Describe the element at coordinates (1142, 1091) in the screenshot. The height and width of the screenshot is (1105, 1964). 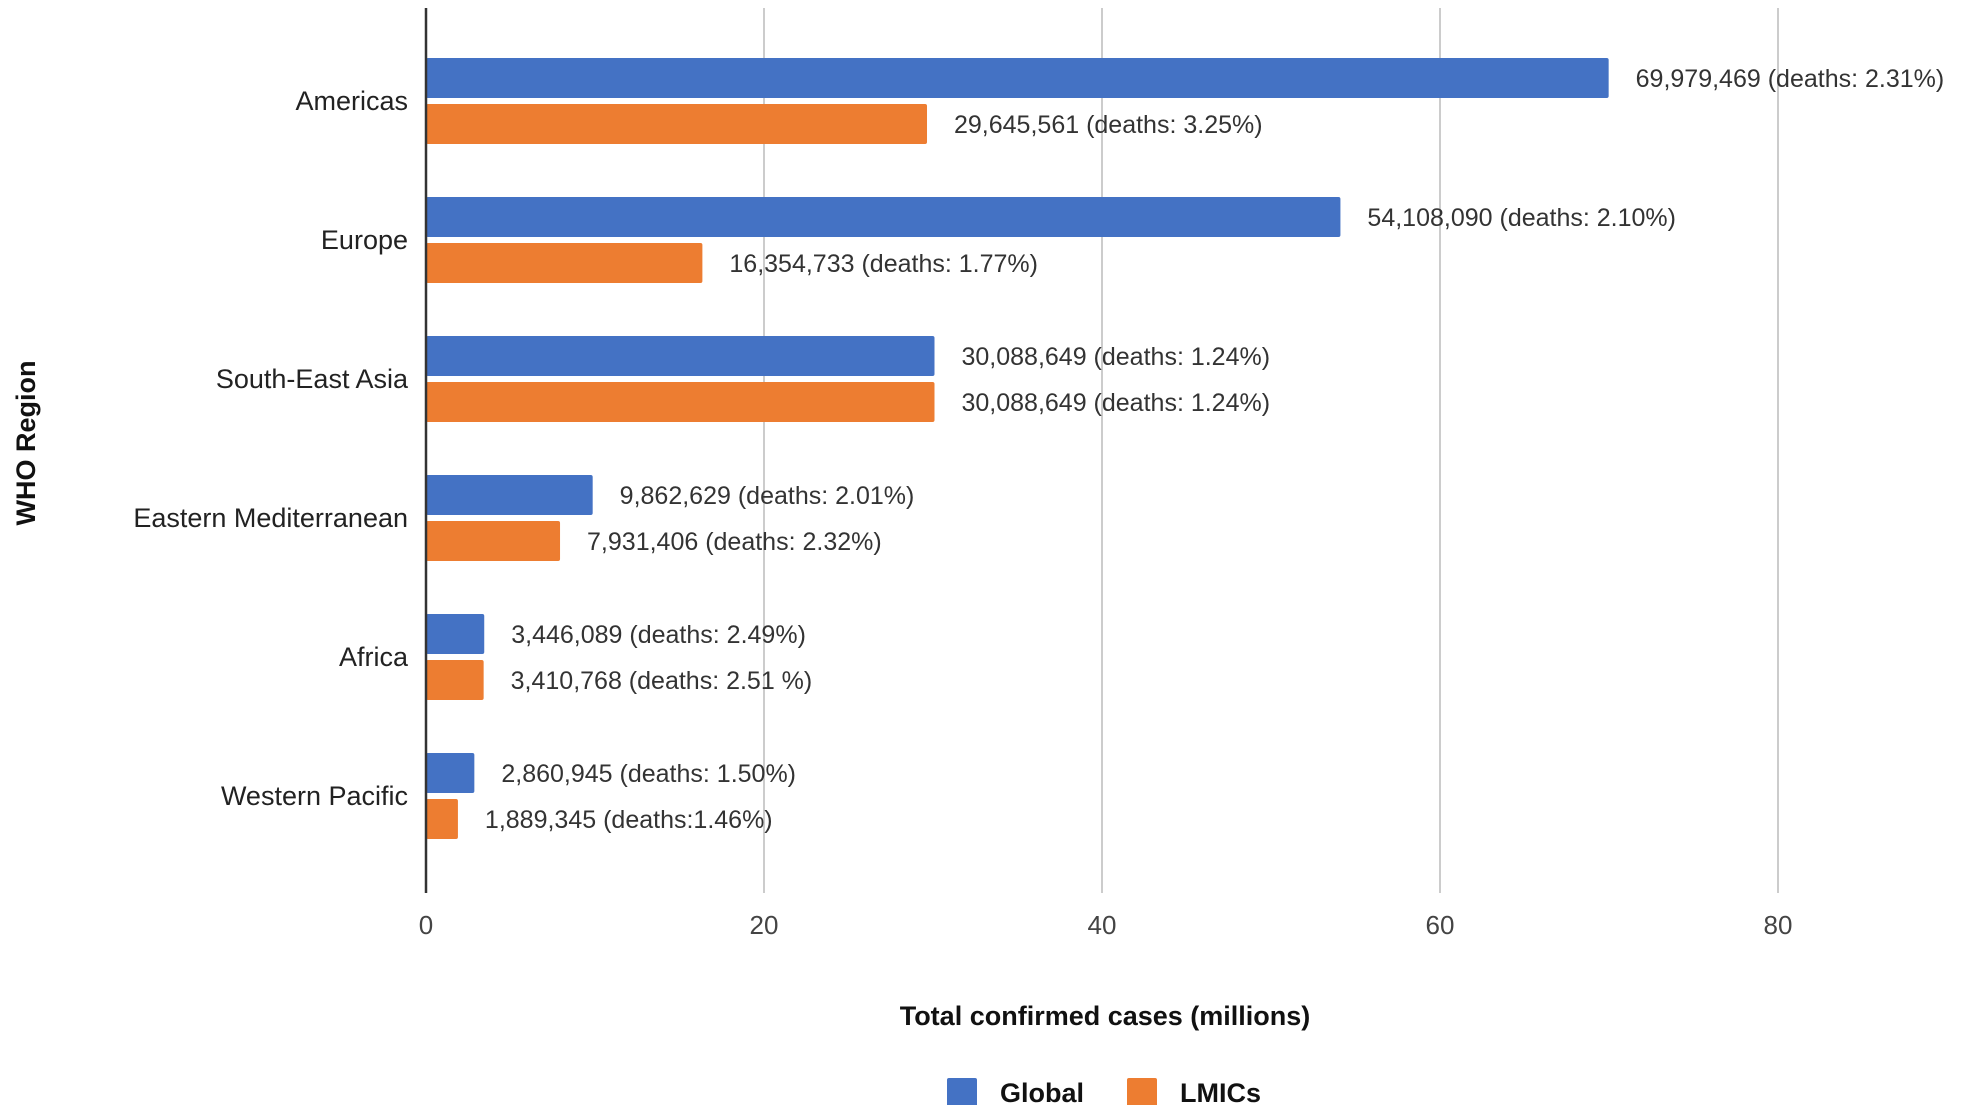
I see `legend-swatch-lmics` at that location.